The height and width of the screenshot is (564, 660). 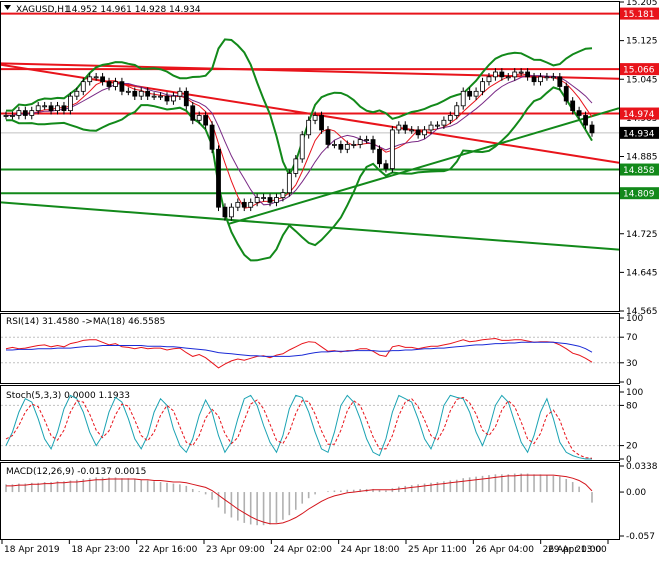 What do you see at coordinates (642, 42) in the screenshot?
I see `price-tick-label: 15.125` at bounding box center [642, 42].